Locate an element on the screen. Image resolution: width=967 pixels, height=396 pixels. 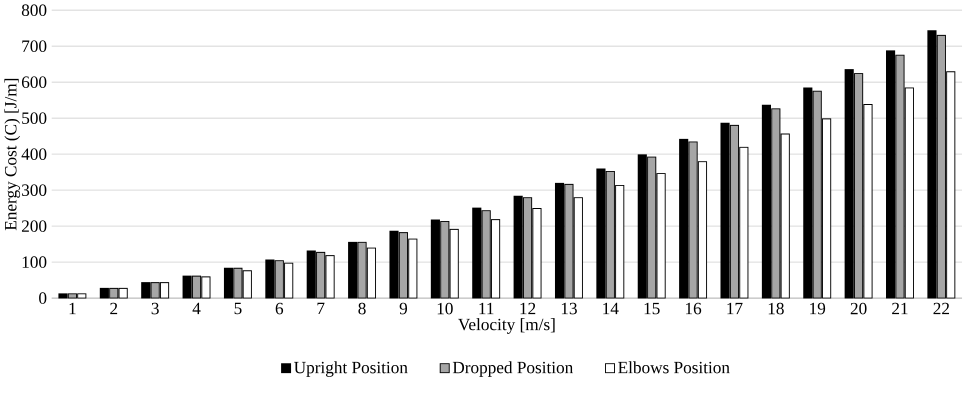
x-tick-label: 9 is located at coordinates (404, 308).